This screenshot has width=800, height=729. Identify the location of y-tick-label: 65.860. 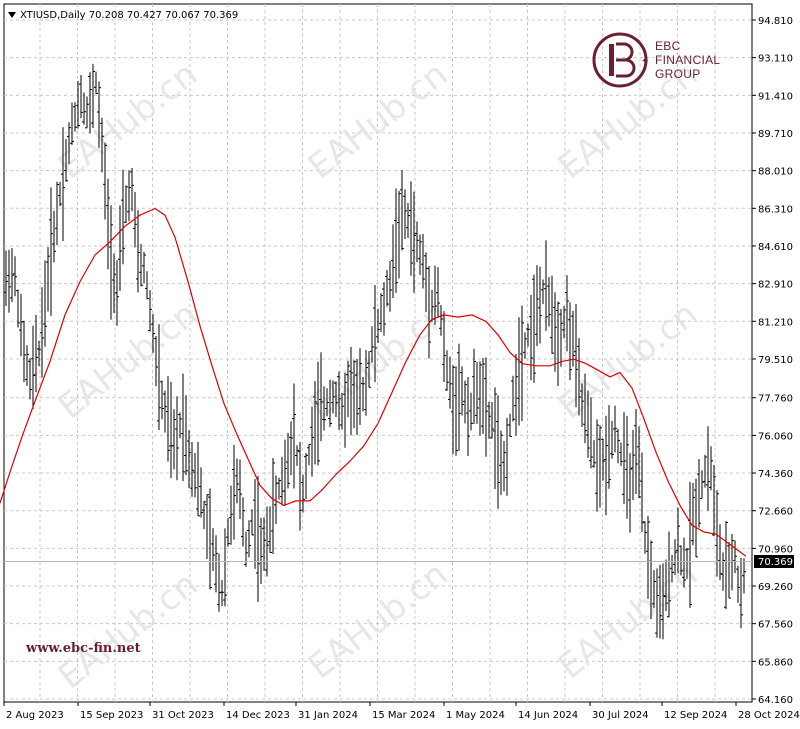
(775, 662).